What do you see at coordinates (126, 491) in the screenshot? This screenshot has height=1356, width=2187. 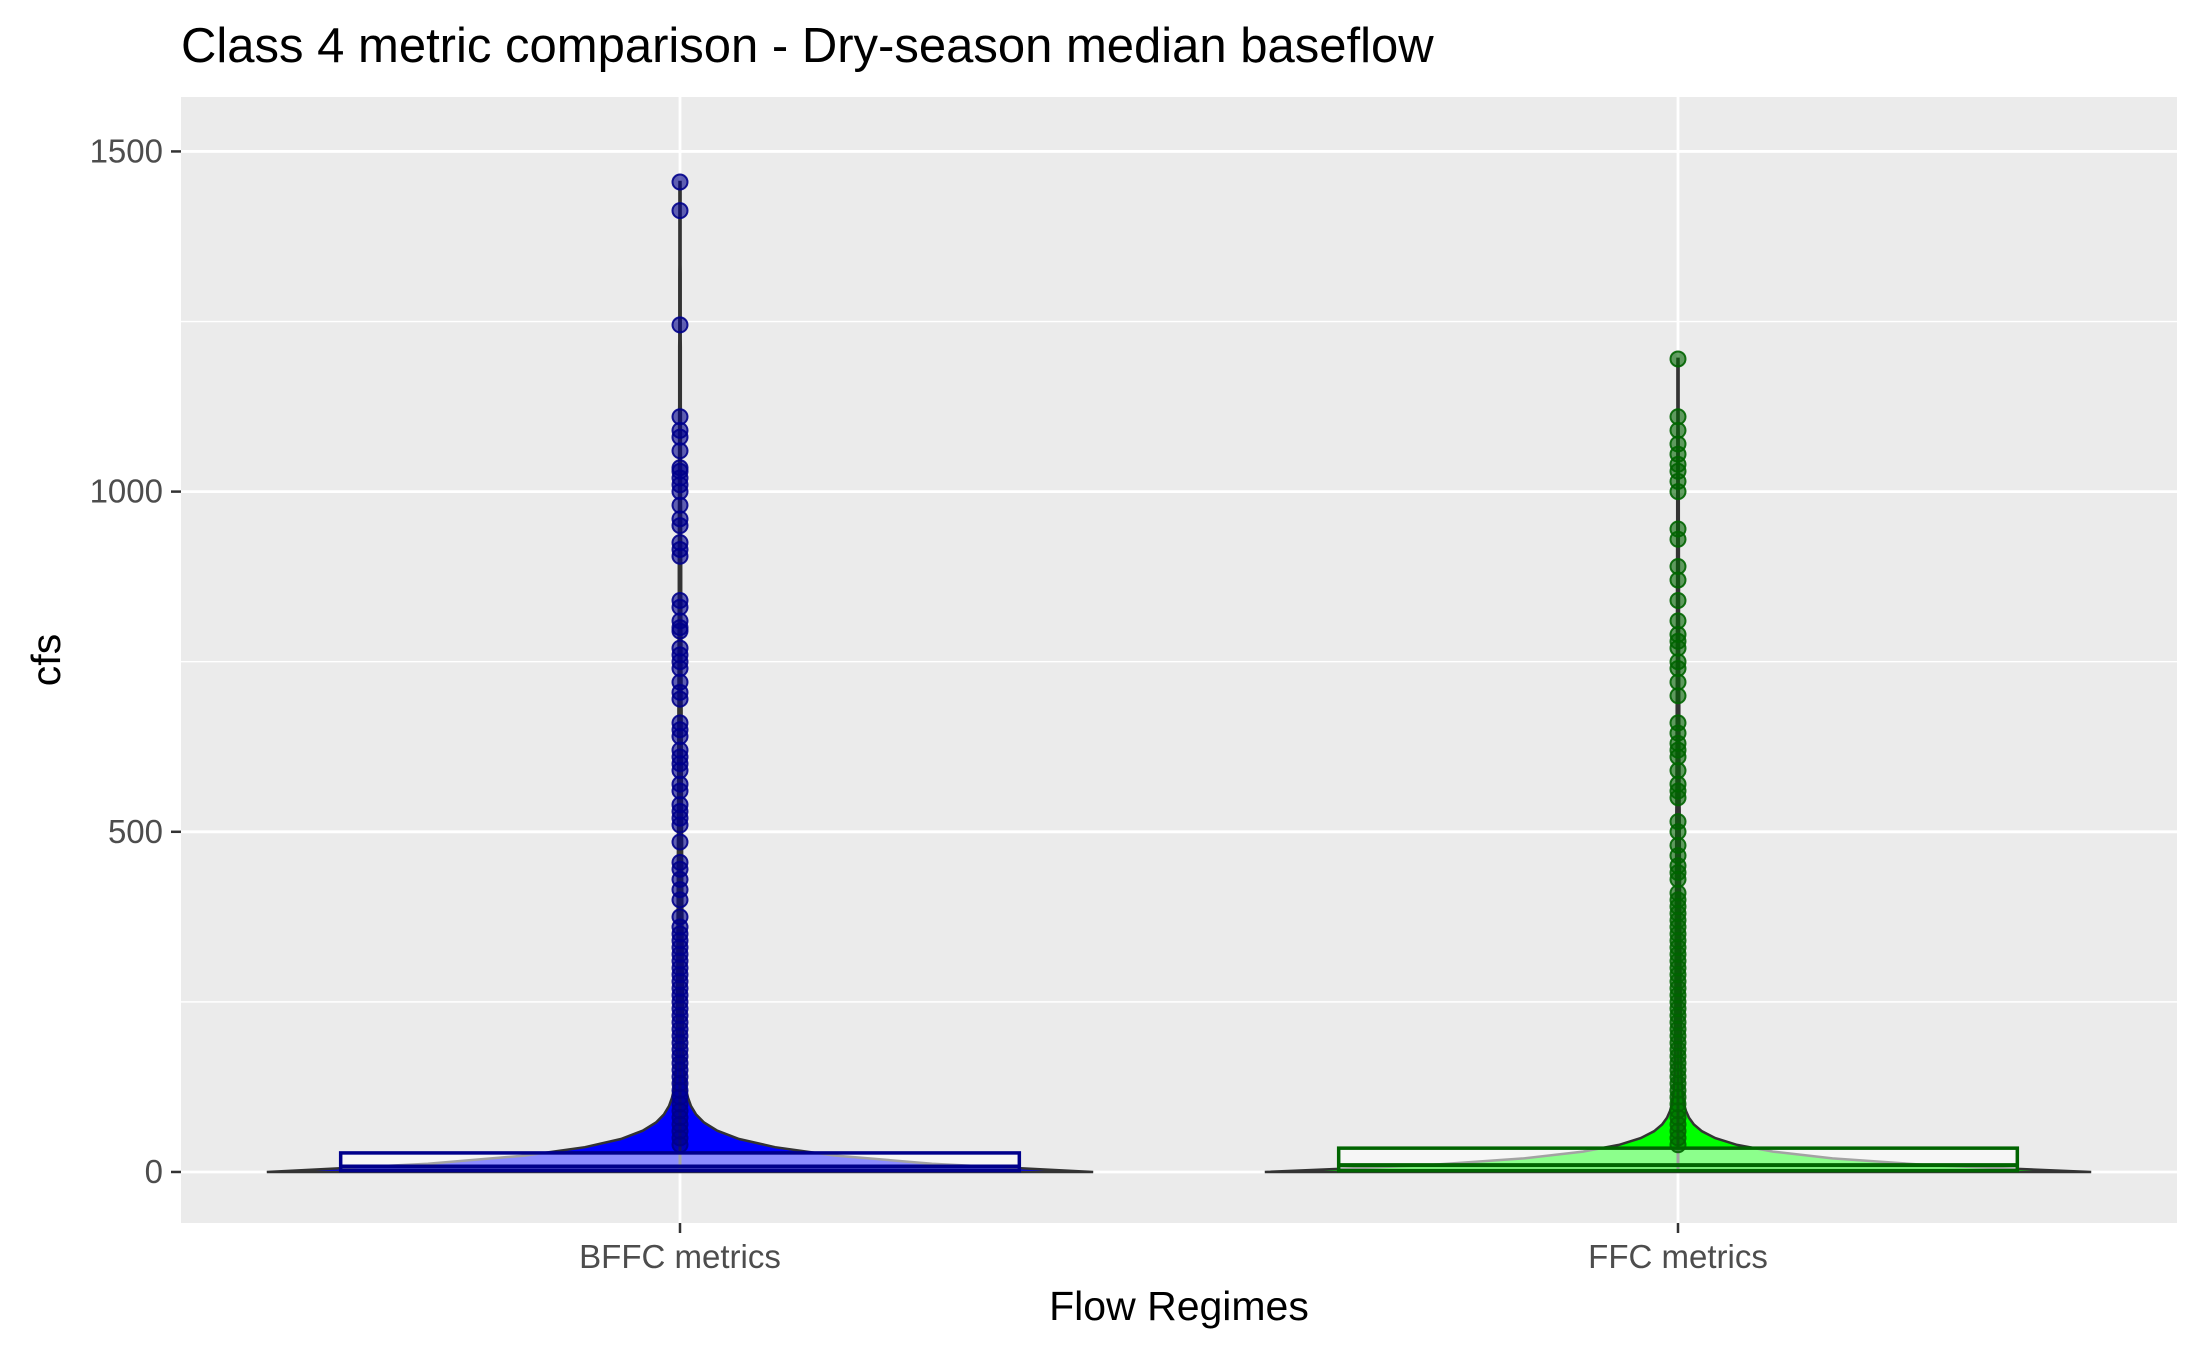 I see `y-tick-label: 1000` at bounding box center [126, 491].